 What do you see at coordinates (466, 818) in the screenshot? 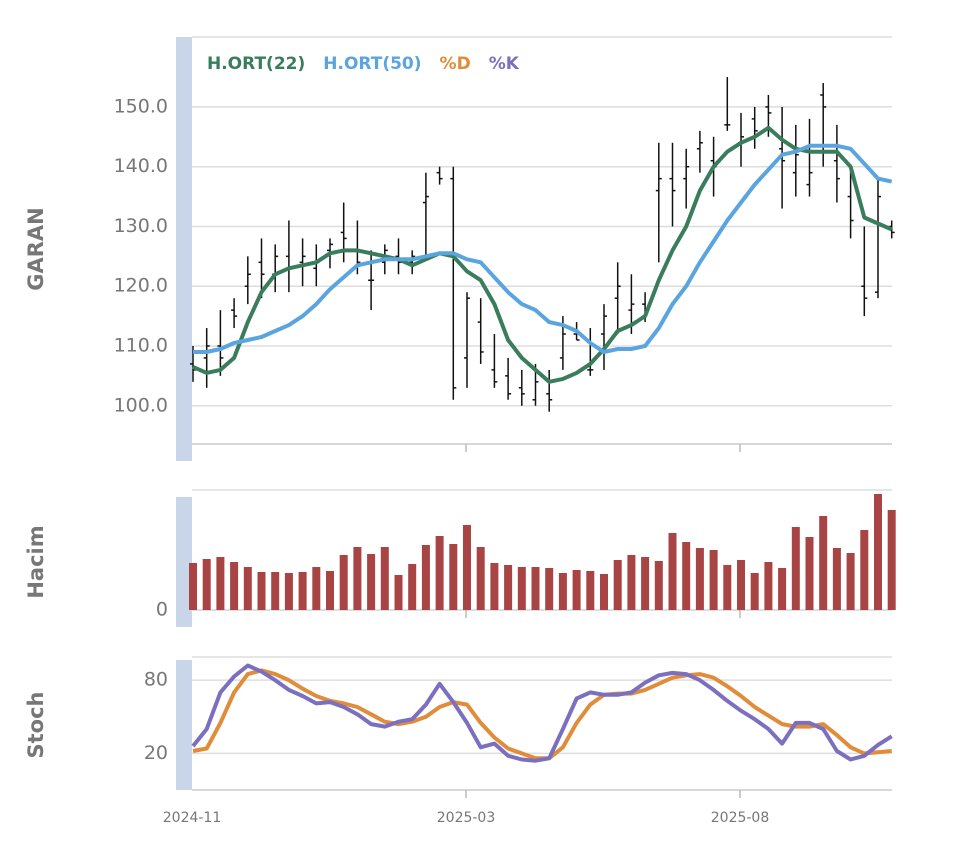
I see `x-tick-label: 2025-03` at bounding box center [466, 818].